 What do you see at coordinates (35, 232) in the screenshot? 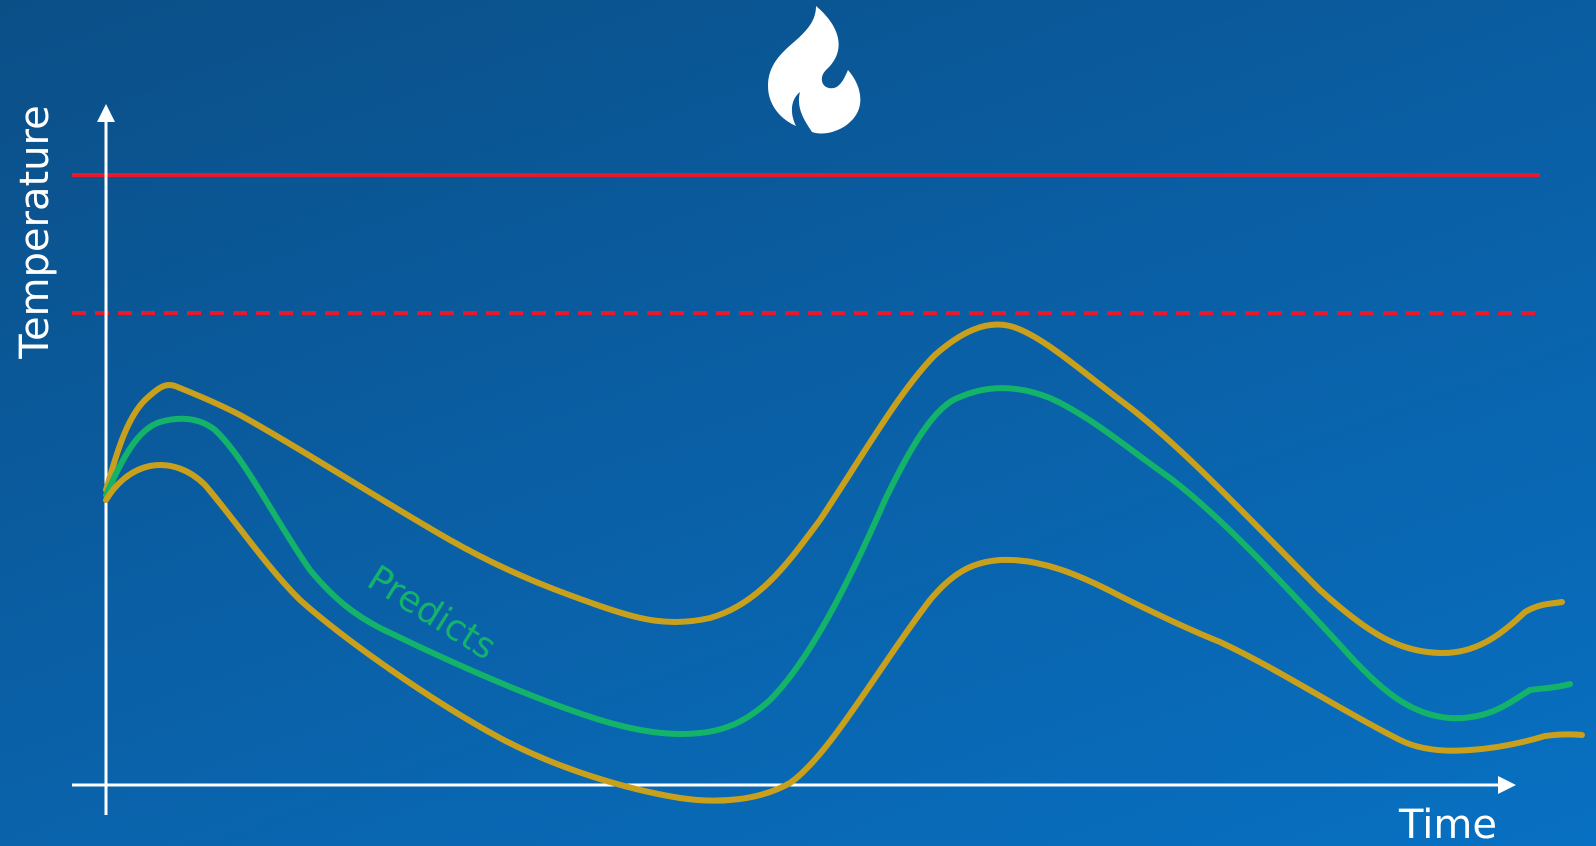
I see `y-axis-label: Temperature` at bounding box center [35, 232].